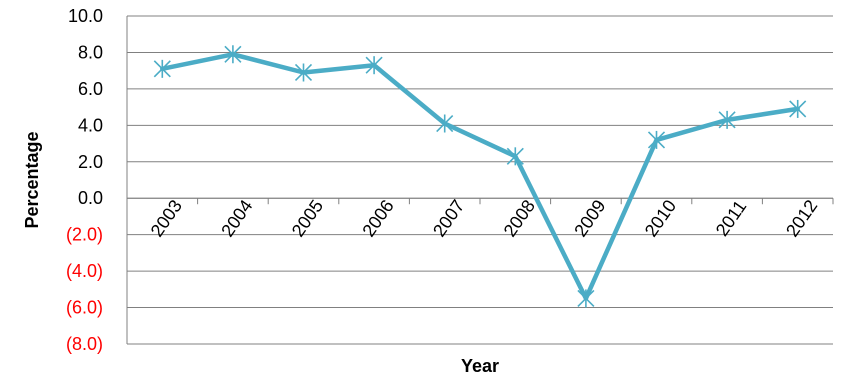 This screenshot has height=381, width=852. Describe the element at coordinates (90, 162) in the screenshot. I see `y-tick-label: 2.0` at that location.